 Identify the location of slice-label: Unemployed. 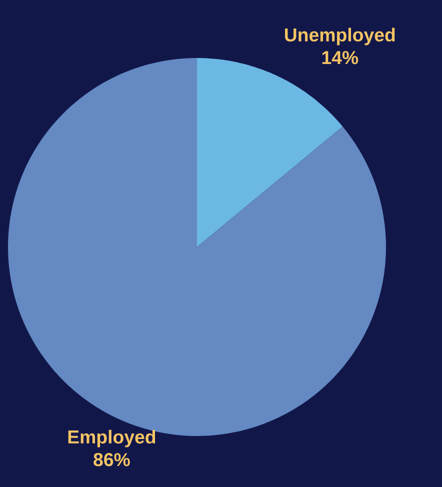
(340, 37).